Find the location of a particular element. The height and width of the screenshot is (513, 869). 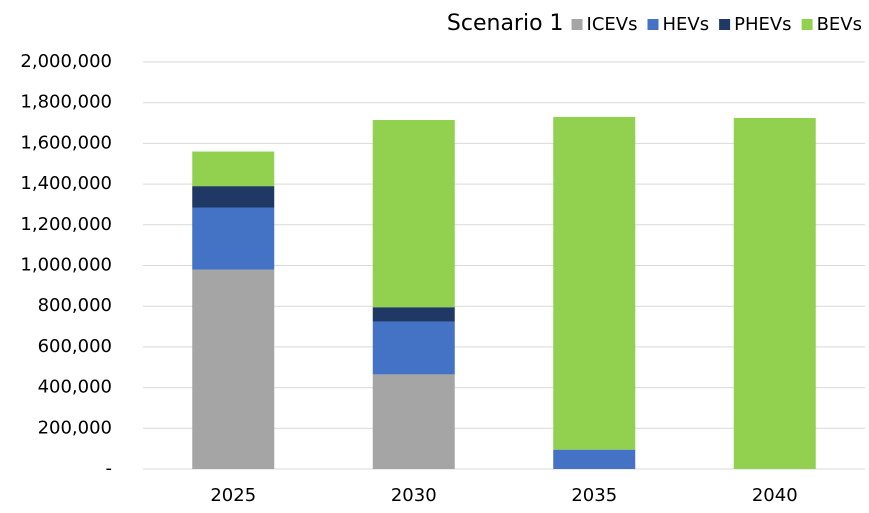

y-tick-label: 400,000 is located at coordinates (75, 387).